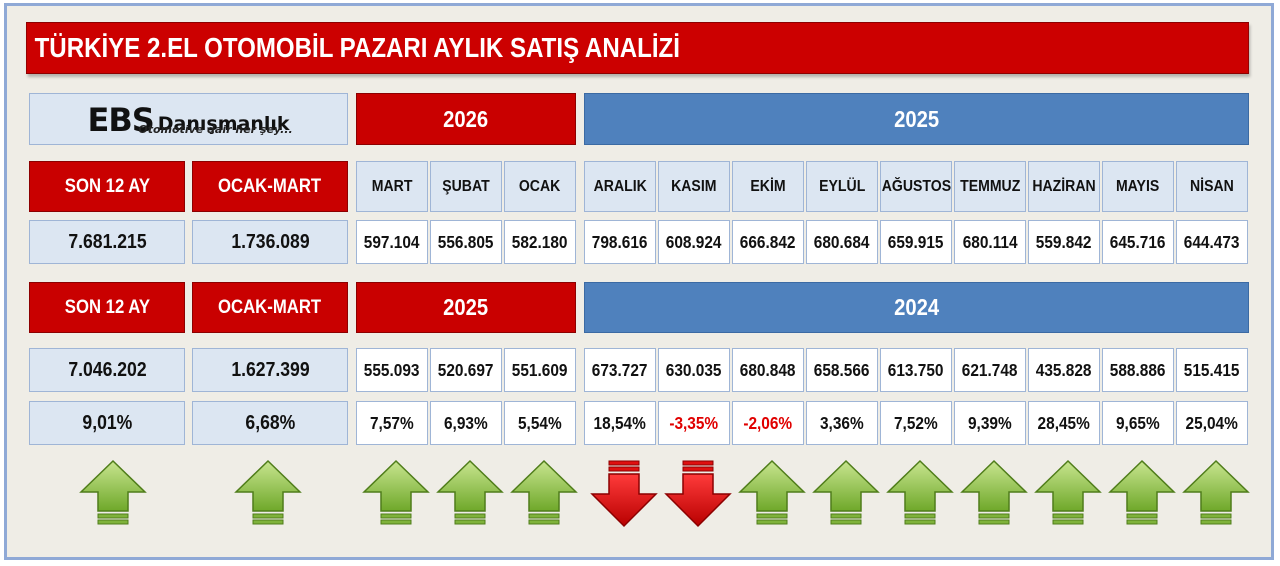 This screenshot has height=566, width=1280. What do you see at coordinates (1064, 242) in the screenshot?
I see `current-value: 559.842` at bounding box center [1064, 242].